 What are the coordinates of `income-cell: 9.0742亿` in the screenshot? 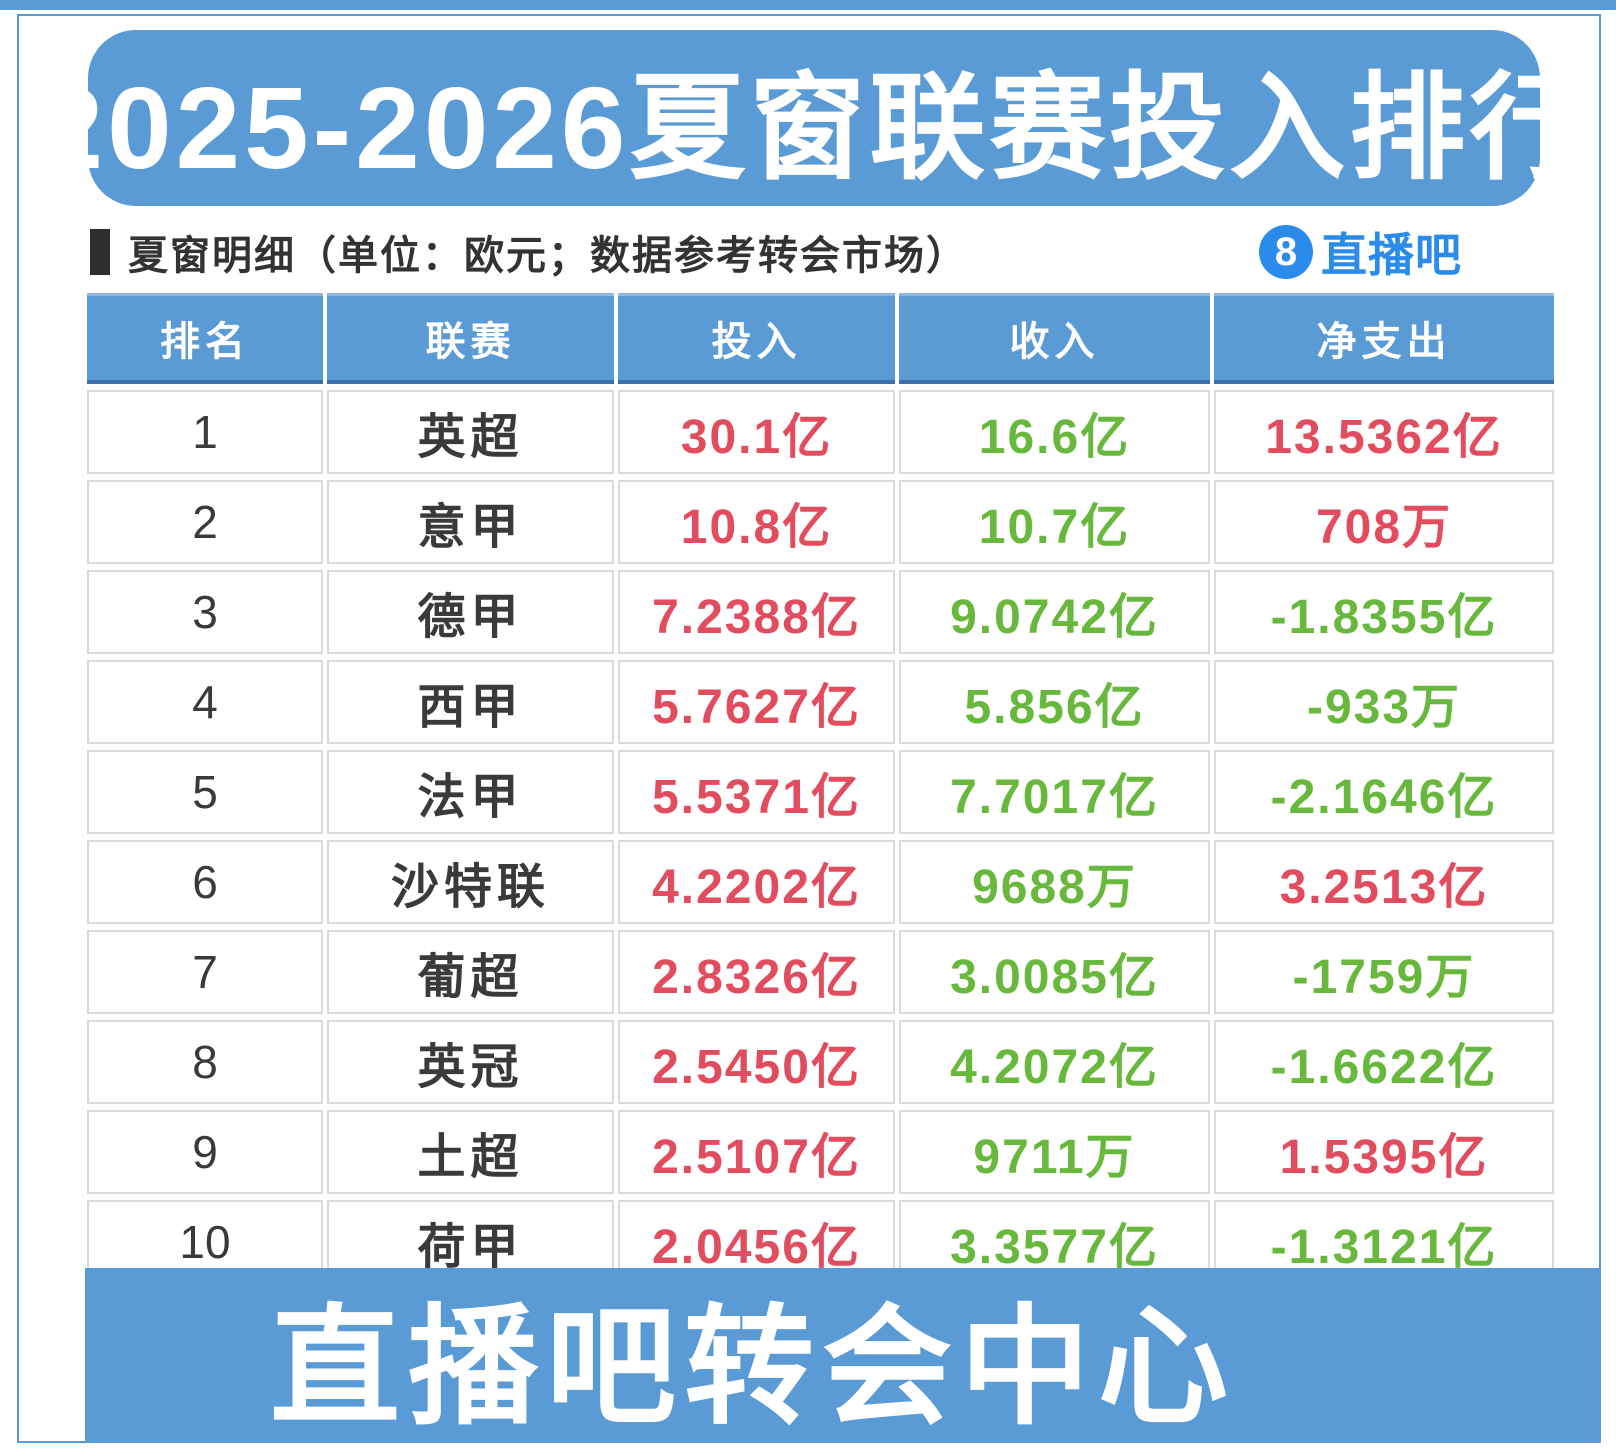 It's located at (1054, 612).